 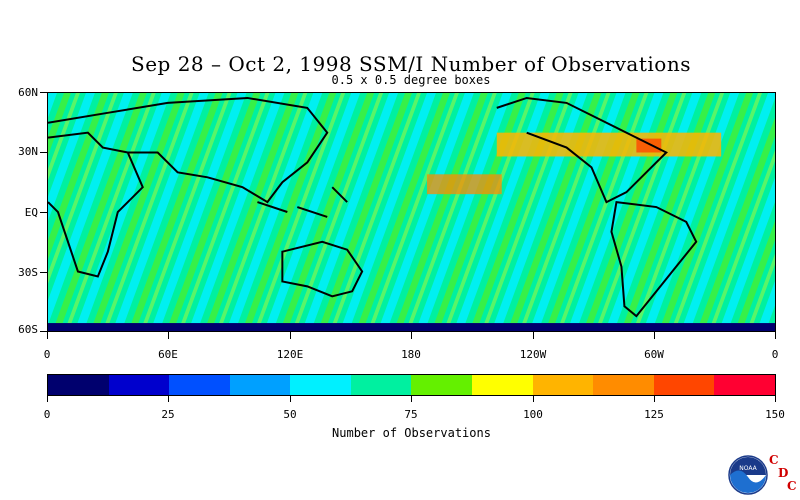 What do you see at coordinates (411, 354) in the screenshot?
I see `lon-label-180: 180` at bounding box center [411, 354].